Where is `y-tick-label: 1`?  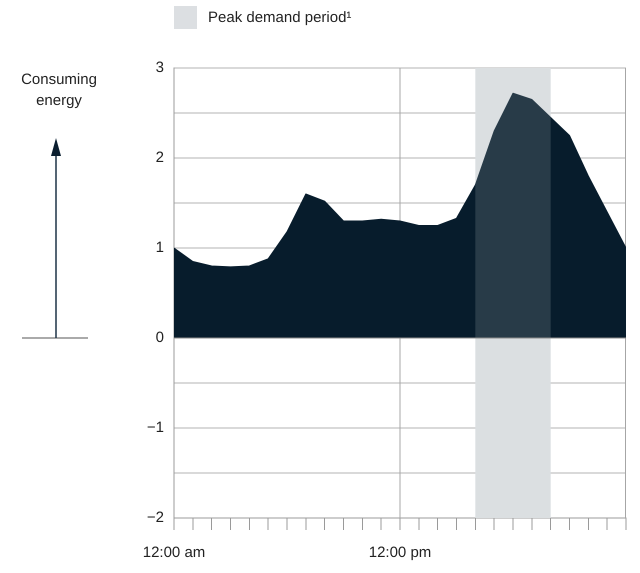
y-tick-label: 1 is located at coordinates (160, 247).